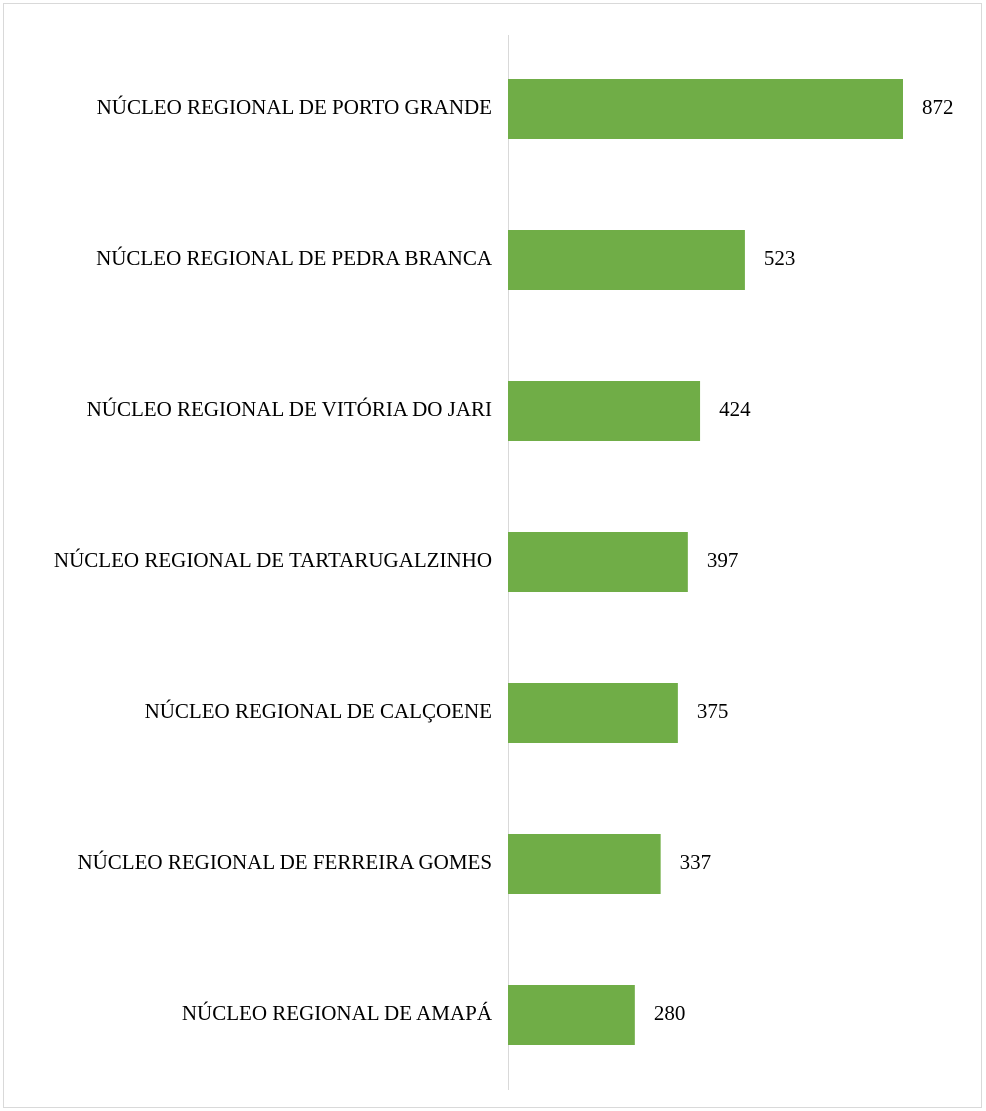 Image resolution: width=986 pixels, height=1111 pixels. I want to click on y-tick-label: NÚCLEO REGIONAL DE TARTARUGALZINHO, so click(273, 560).